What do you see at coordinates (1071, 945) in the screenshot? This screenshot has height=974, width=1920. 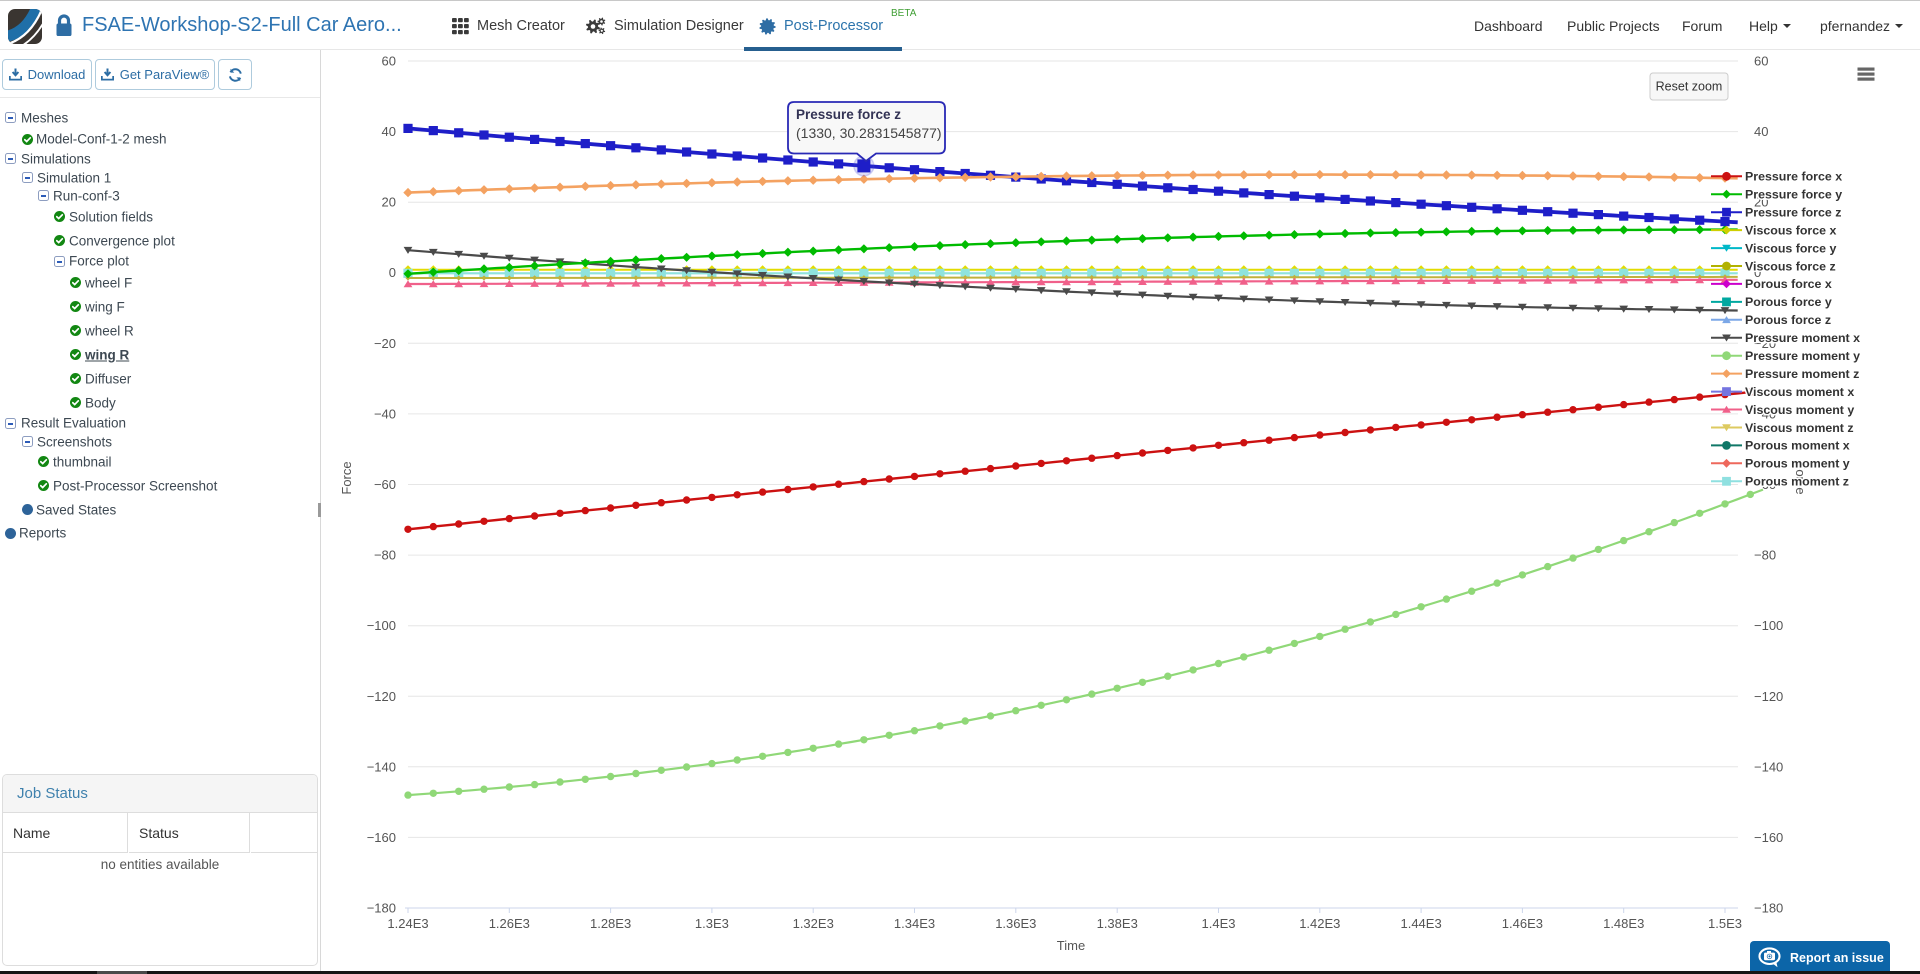 I see `svg-text: Time` at bounding box center [1071, 945].